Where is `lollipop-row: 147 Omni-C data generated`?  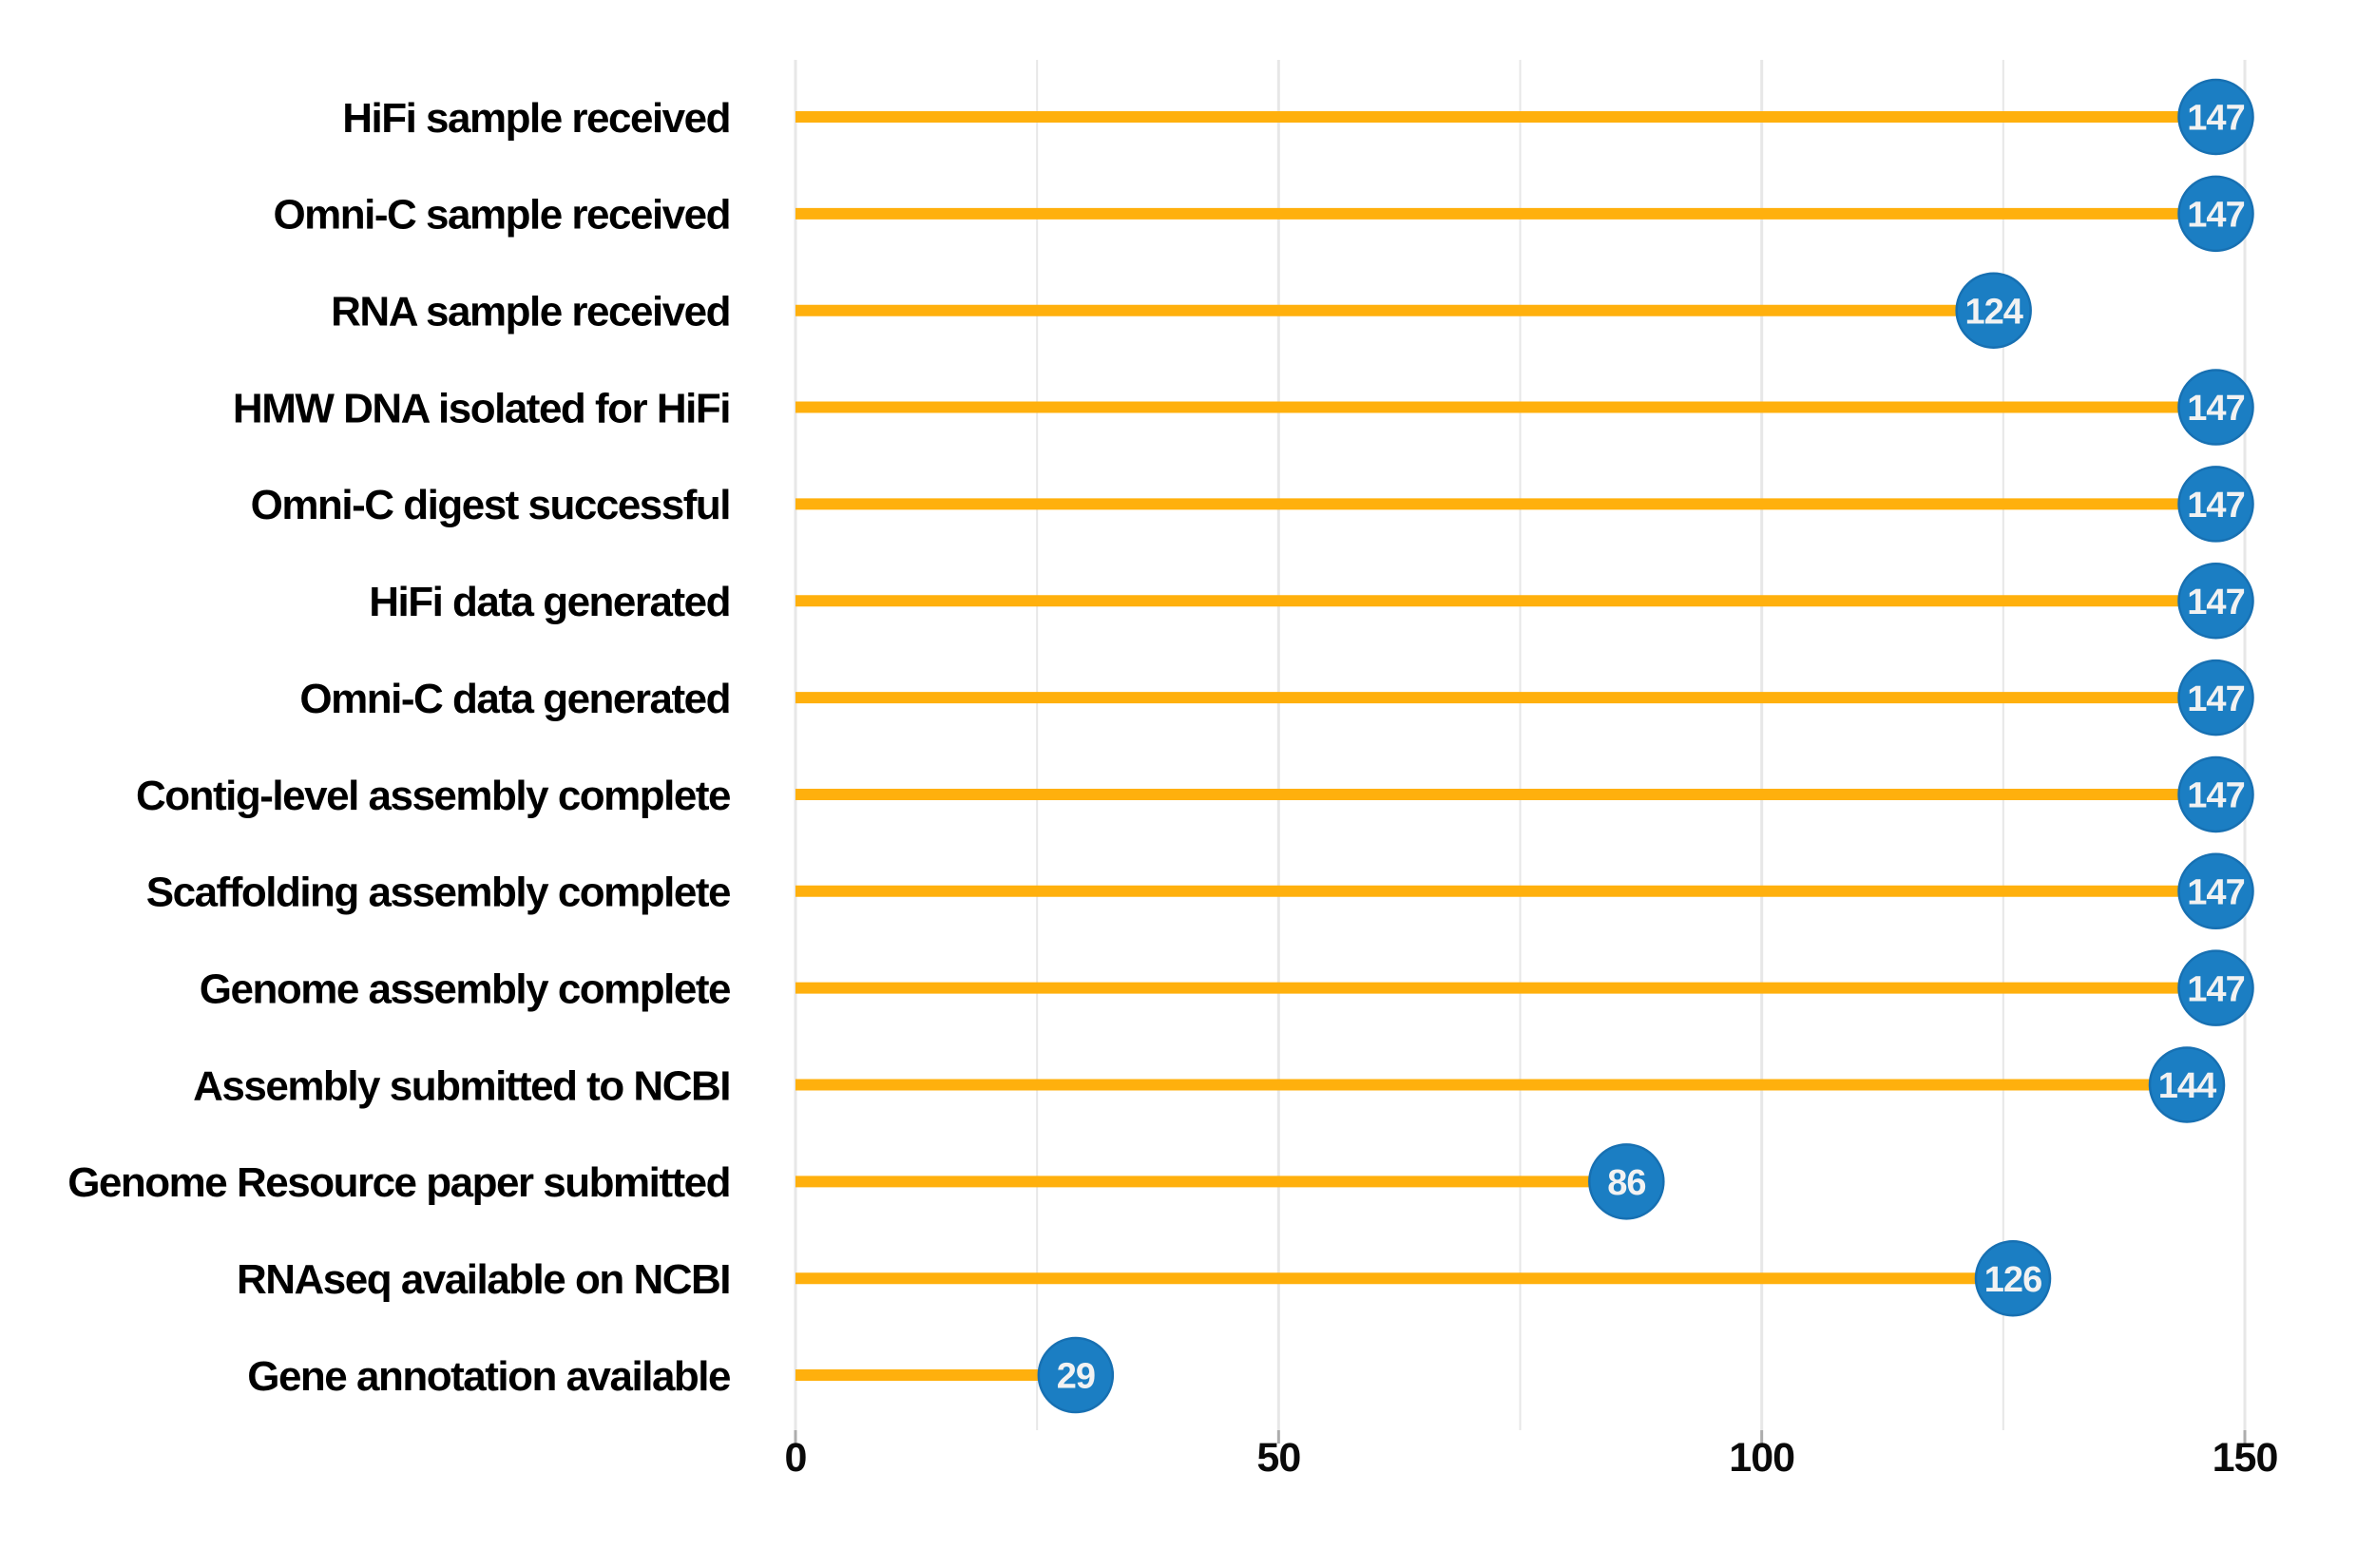
lollipop-row: 147 Omni-C data generated is located at coordinates (1276, 698).